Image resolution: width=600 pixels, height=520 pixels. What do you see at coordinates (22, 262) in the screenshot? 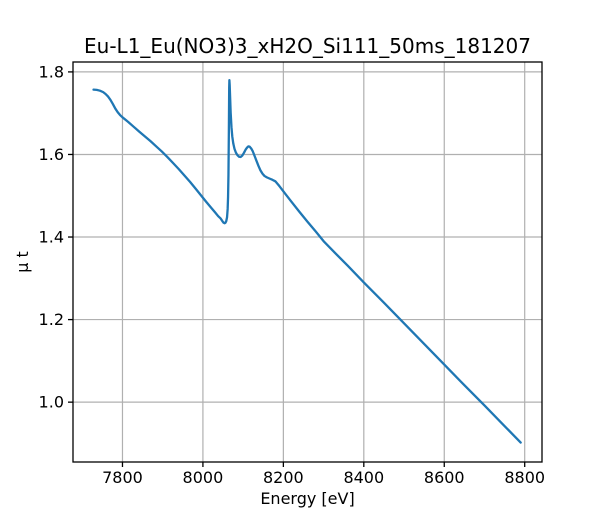
I see `y-axis-label: μ t` at bounding box center [22, 262].